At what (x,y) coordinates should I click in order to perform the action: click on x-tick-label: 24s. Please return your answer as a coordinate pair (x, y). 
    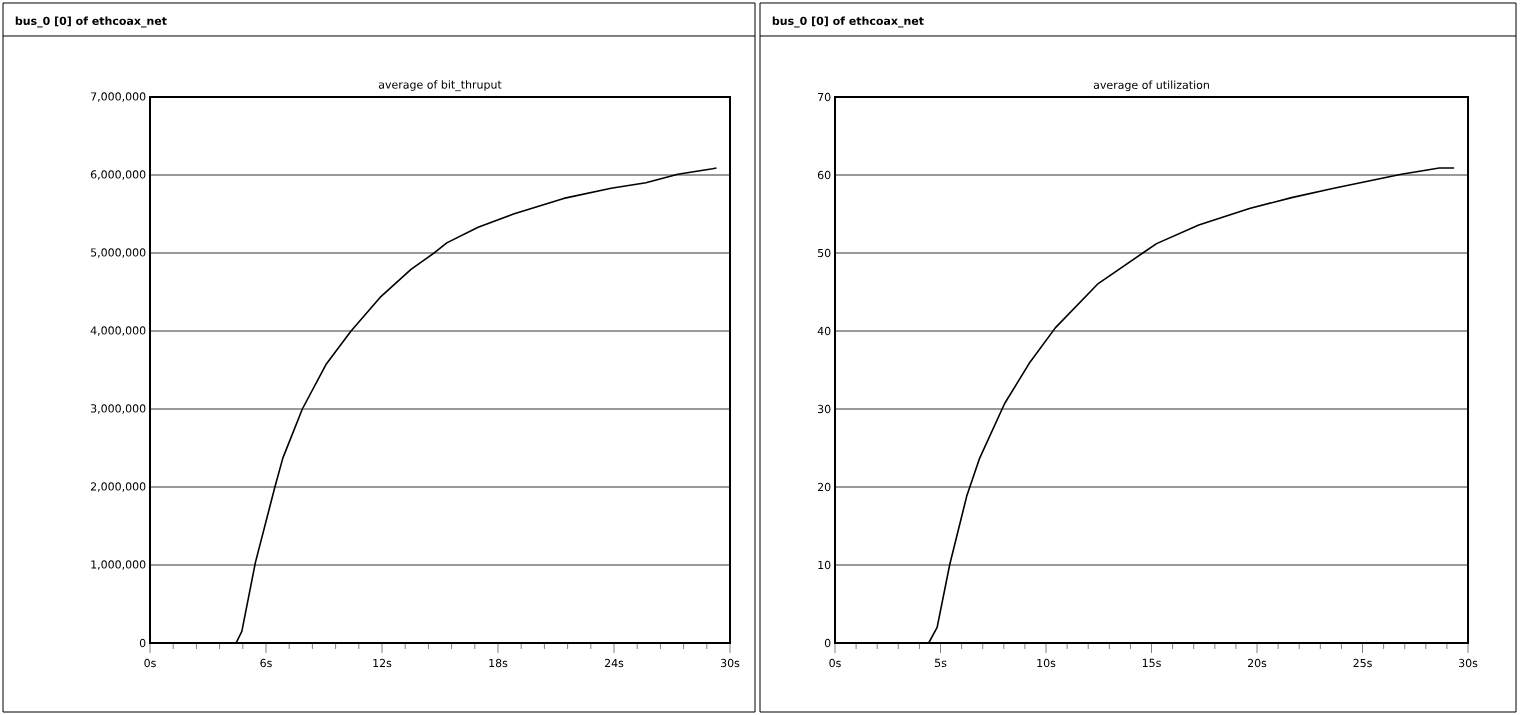
    Looking at the image, I should click on (614, 663).